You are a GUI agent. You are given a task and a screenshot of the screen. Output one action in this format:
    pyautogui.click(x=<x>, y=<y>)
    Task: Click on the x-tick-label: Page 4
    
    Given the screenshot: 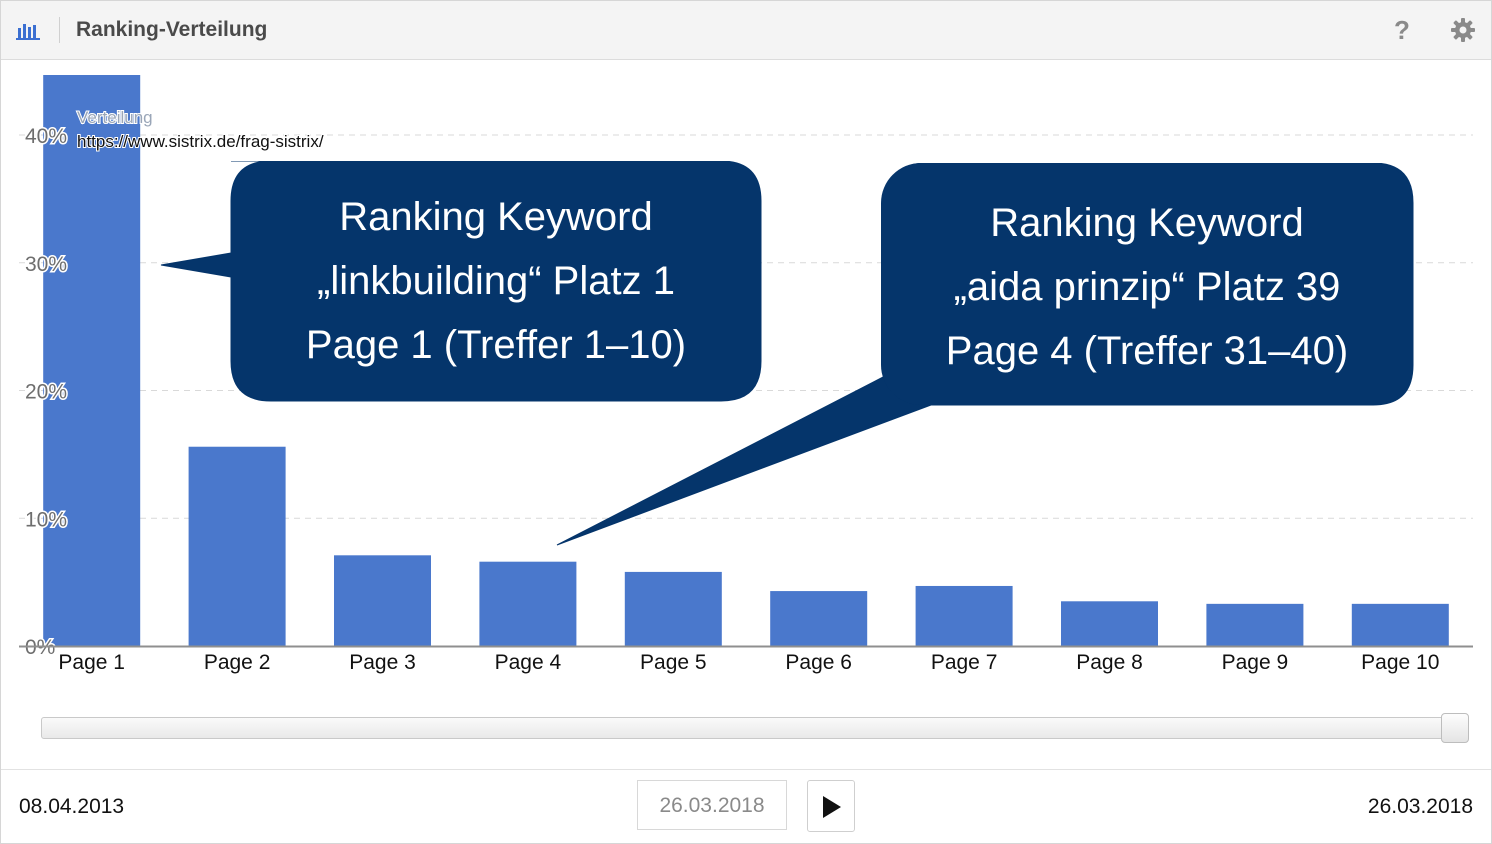 What is the action you would take?
    pyautogui.click(x=528, y=662)
    